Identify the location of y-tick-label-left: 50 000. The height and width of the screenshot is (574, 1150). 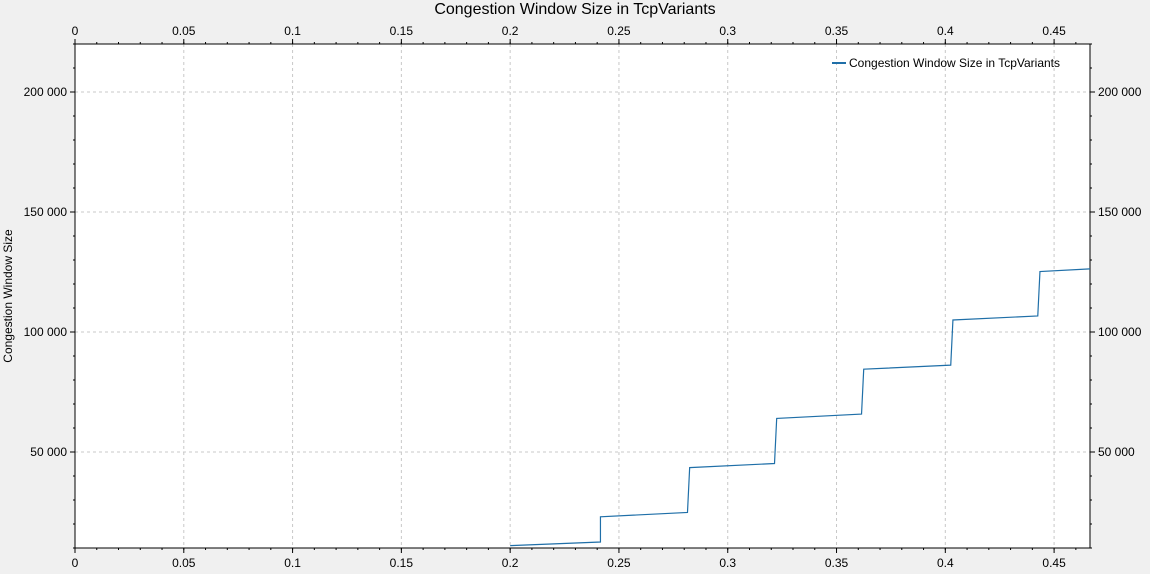
(48, 452).